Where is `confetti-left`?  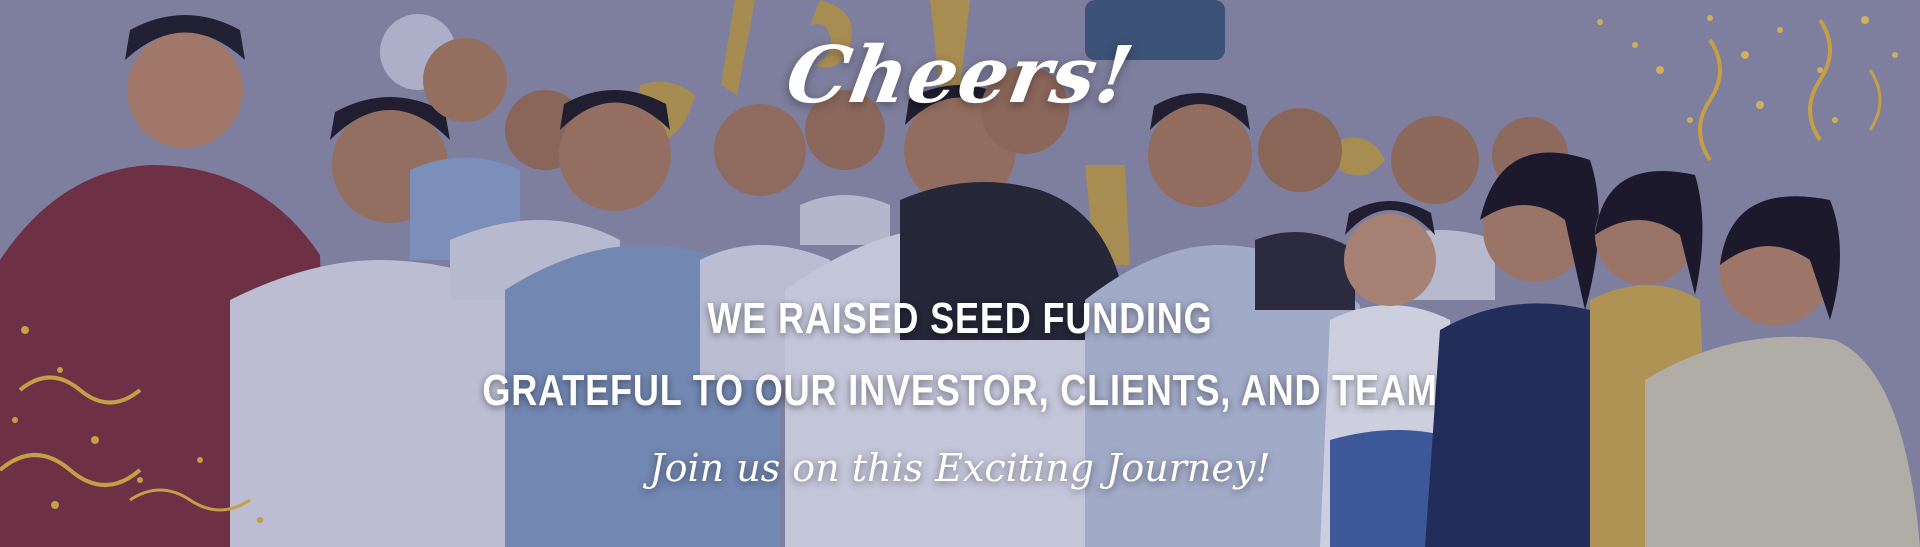 confetti-left is located at coordinates (131, 424).